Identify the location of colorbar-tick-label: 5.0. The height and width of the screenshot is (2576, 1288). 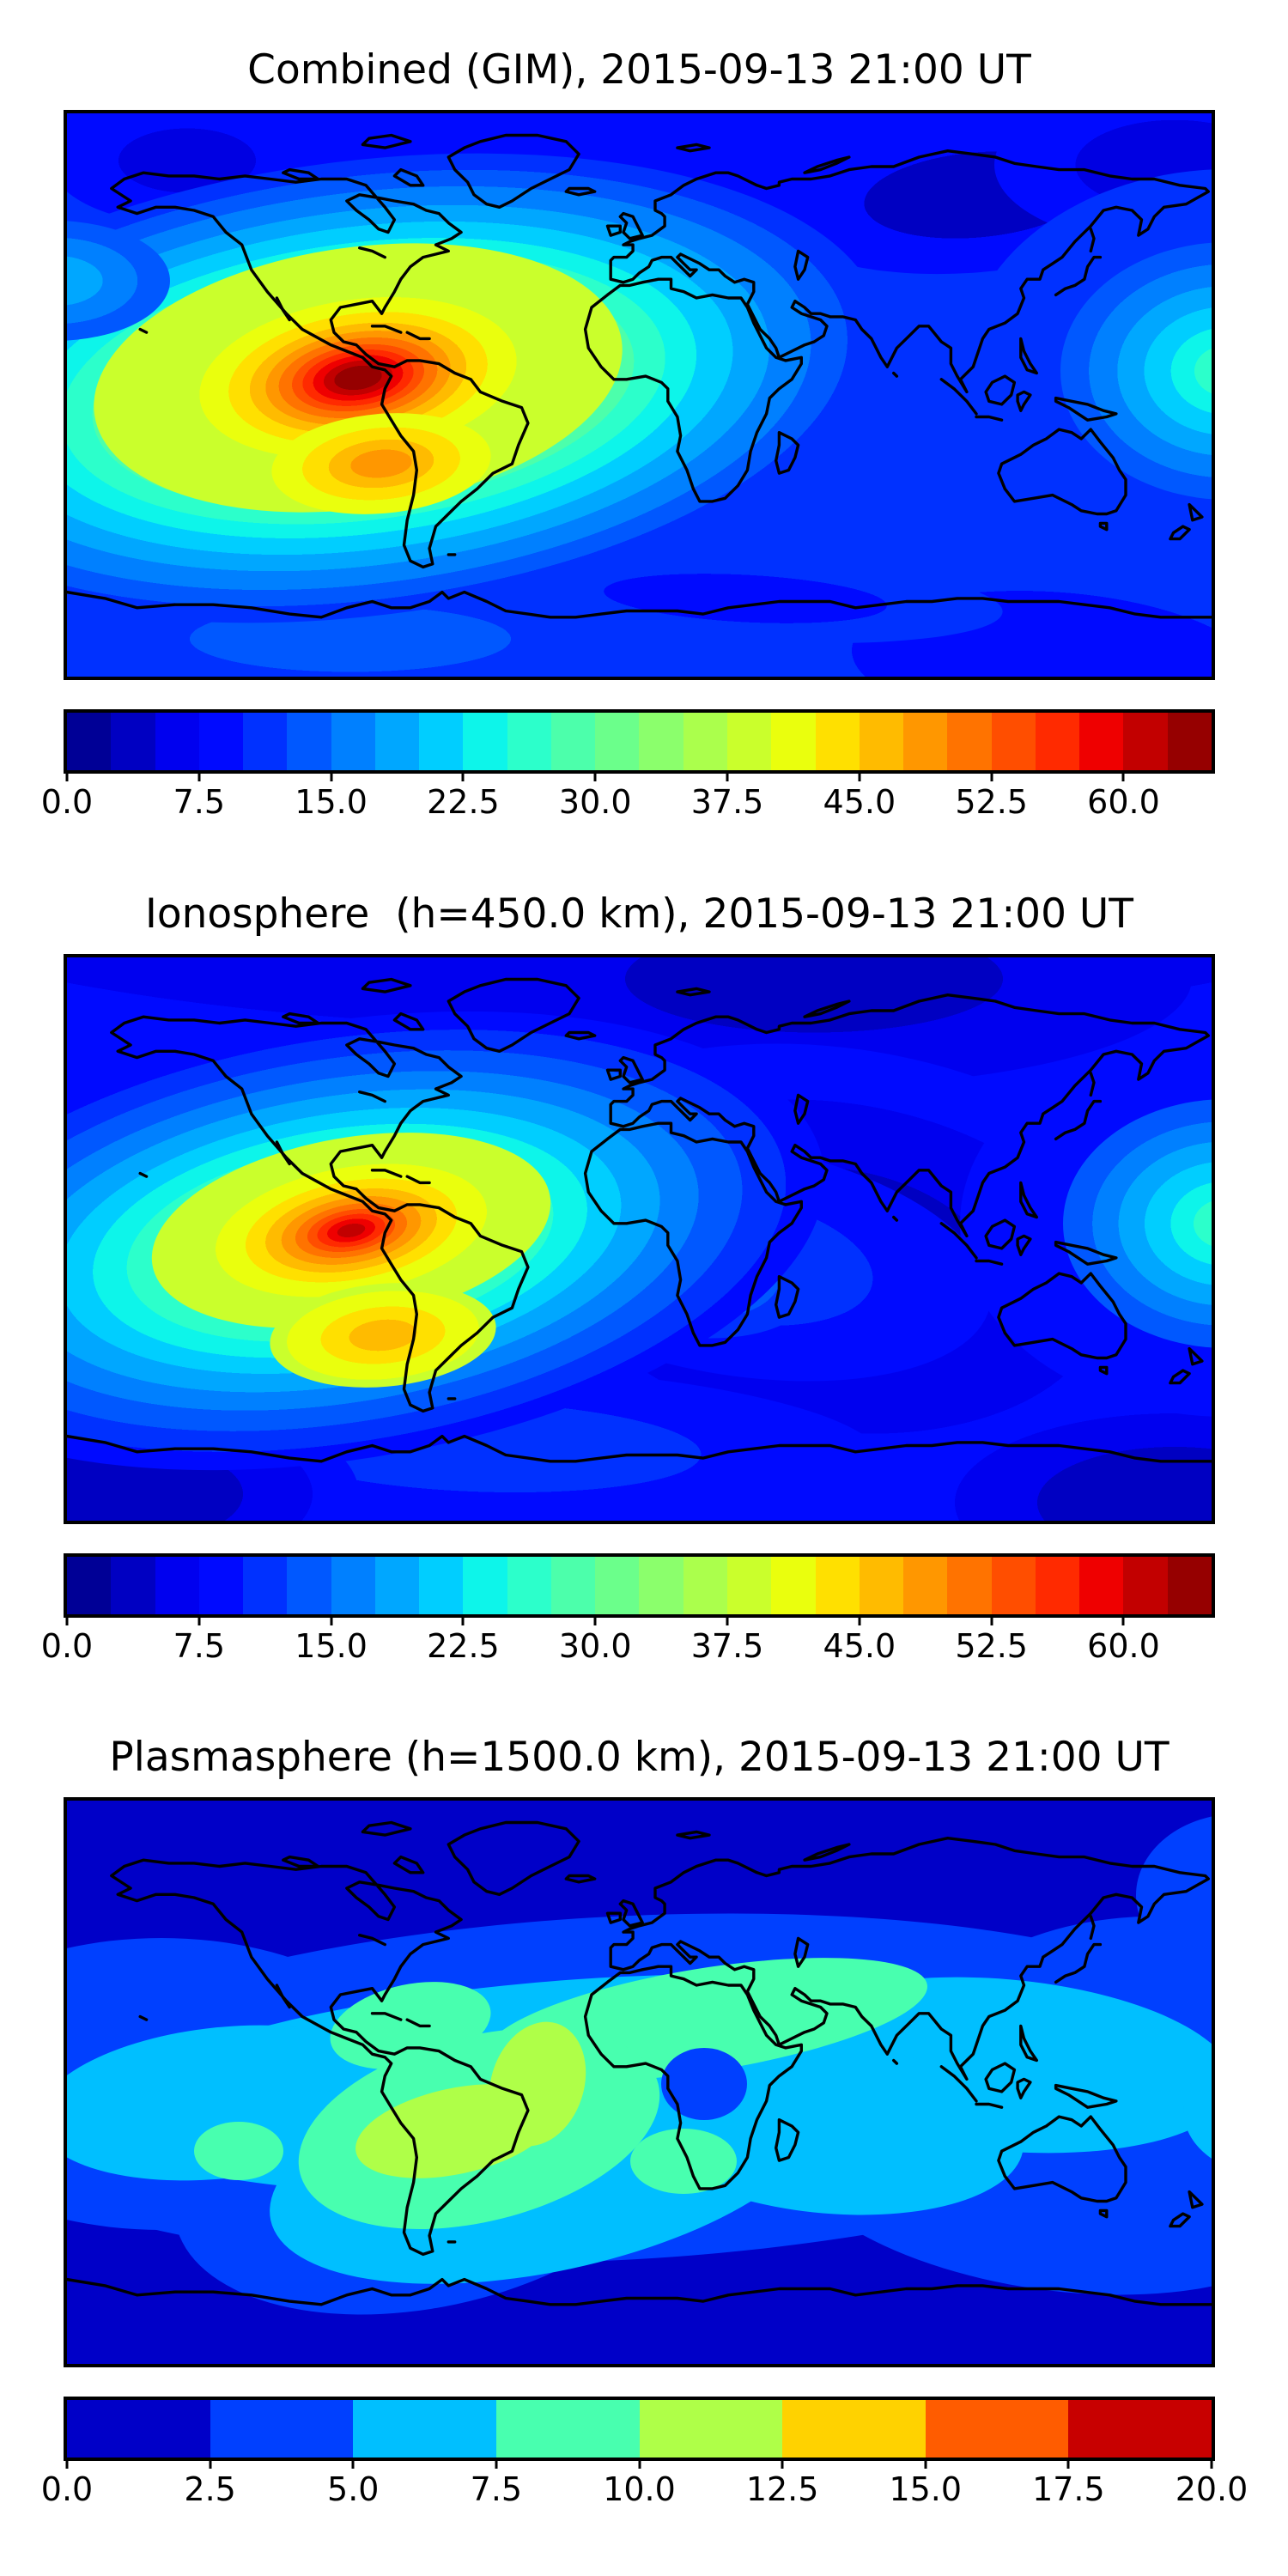
(354, 2489).